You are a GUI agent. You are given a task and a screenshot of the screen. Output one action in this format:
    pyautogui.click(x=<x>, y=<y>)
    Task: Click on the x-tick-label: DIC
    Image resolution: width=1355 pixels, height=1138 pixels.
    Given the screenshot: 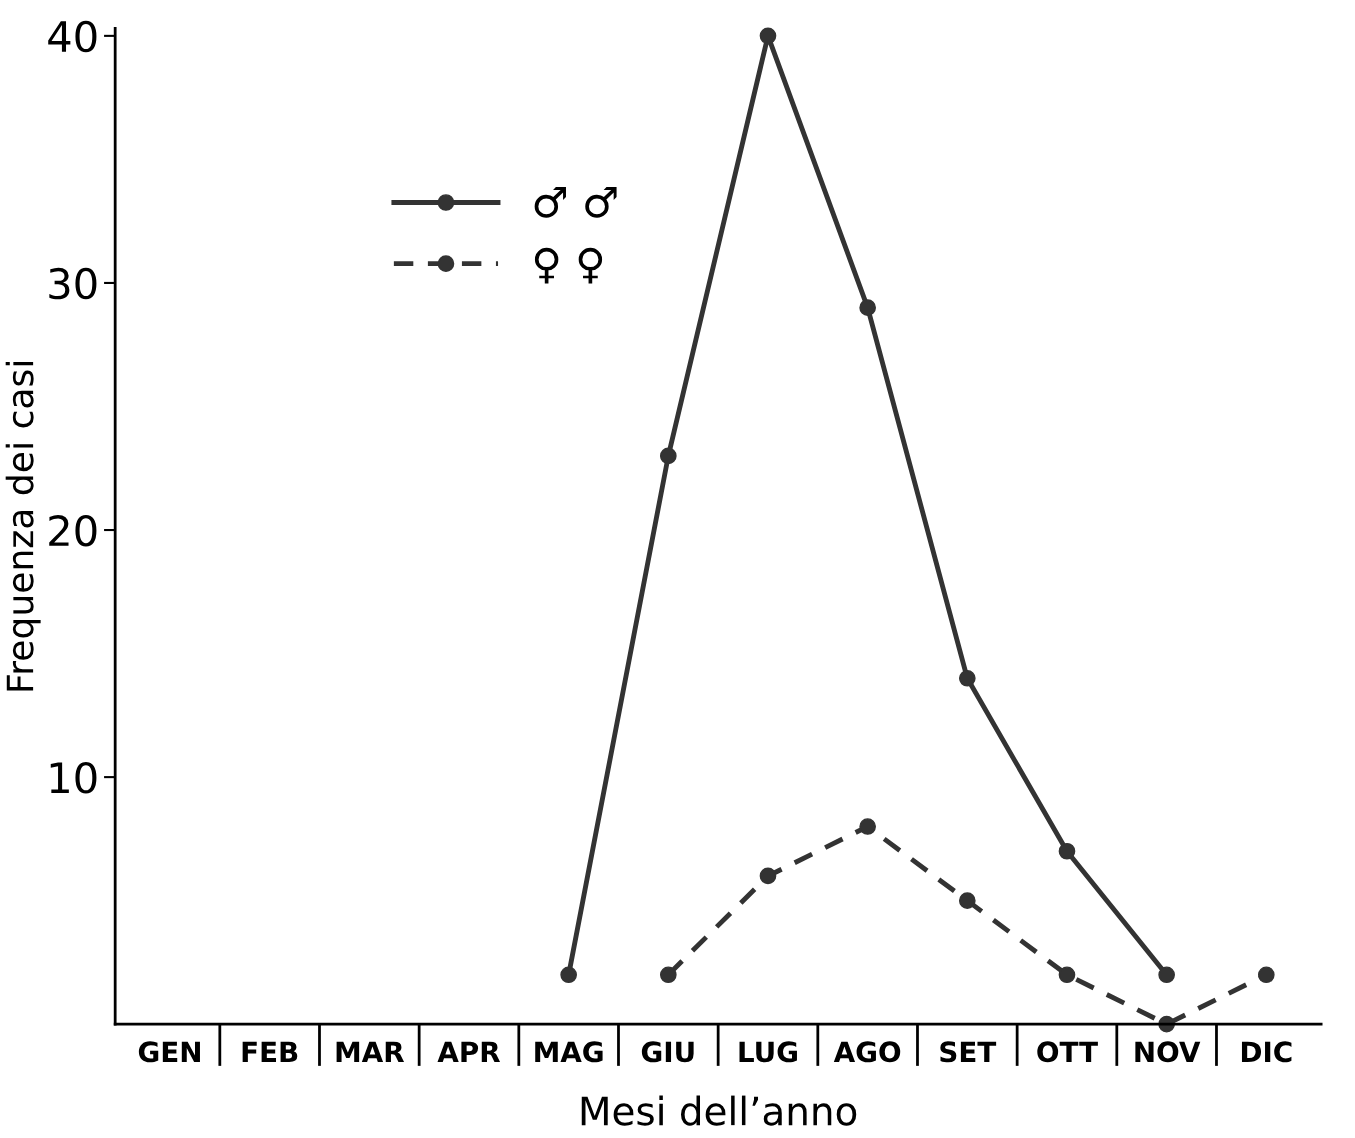 What is the action you would take?
    pyautogui.click(x=1266, y=1052)
    